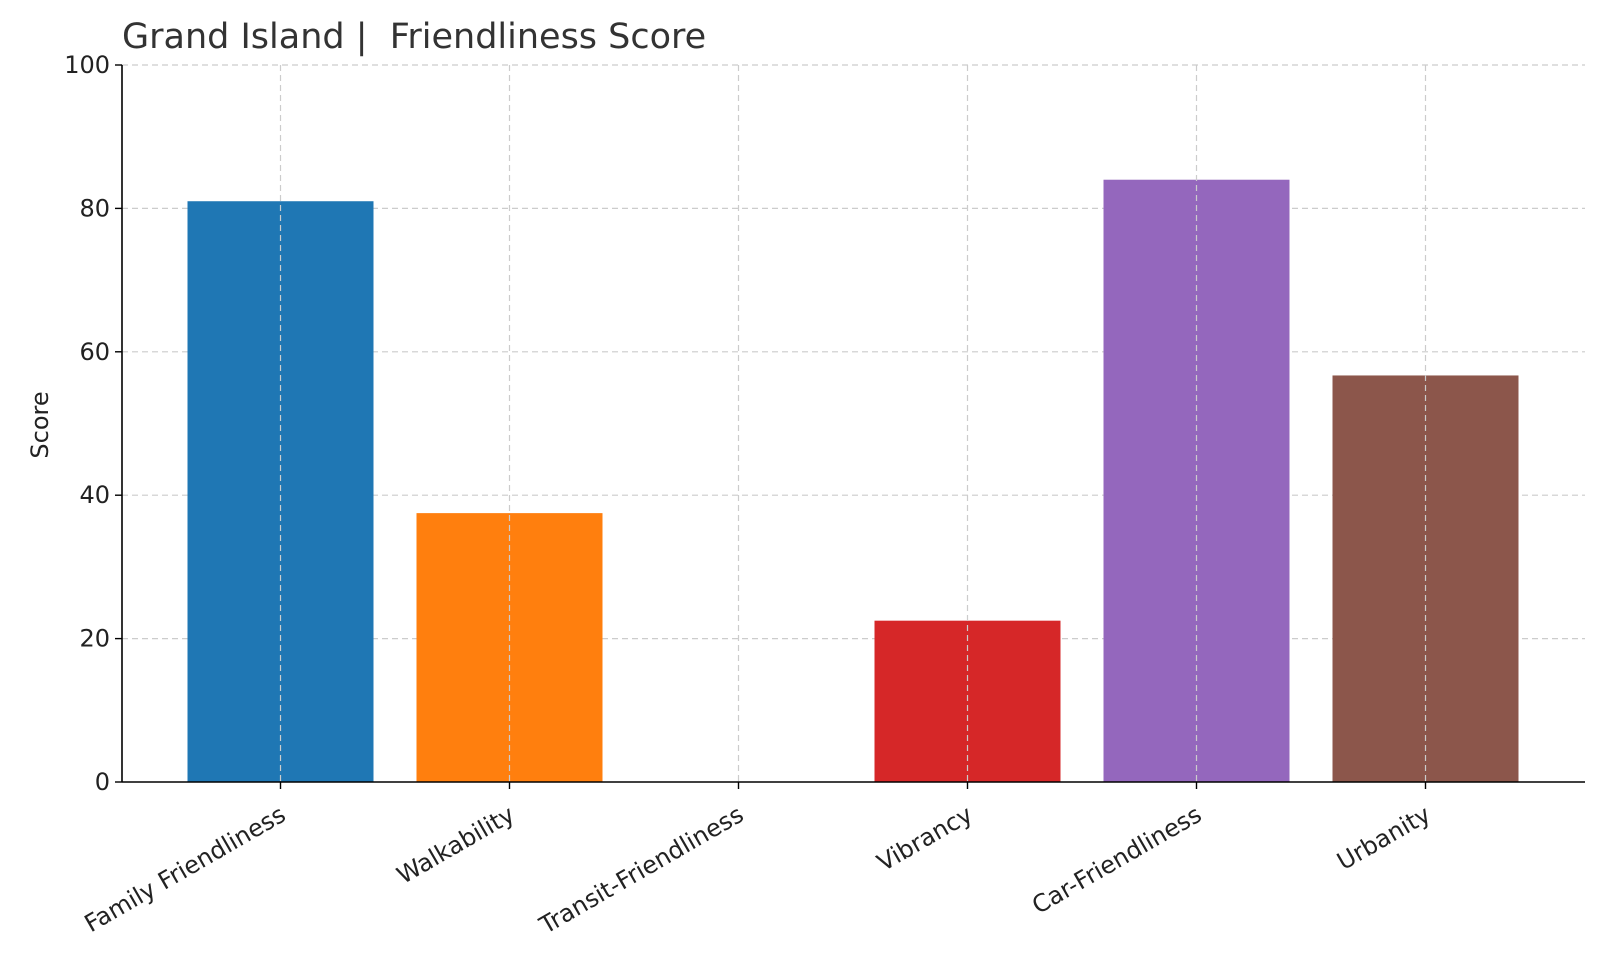 The image size is (1600, 960). I want to click on y-tick-label: 60, so click(94, 352).